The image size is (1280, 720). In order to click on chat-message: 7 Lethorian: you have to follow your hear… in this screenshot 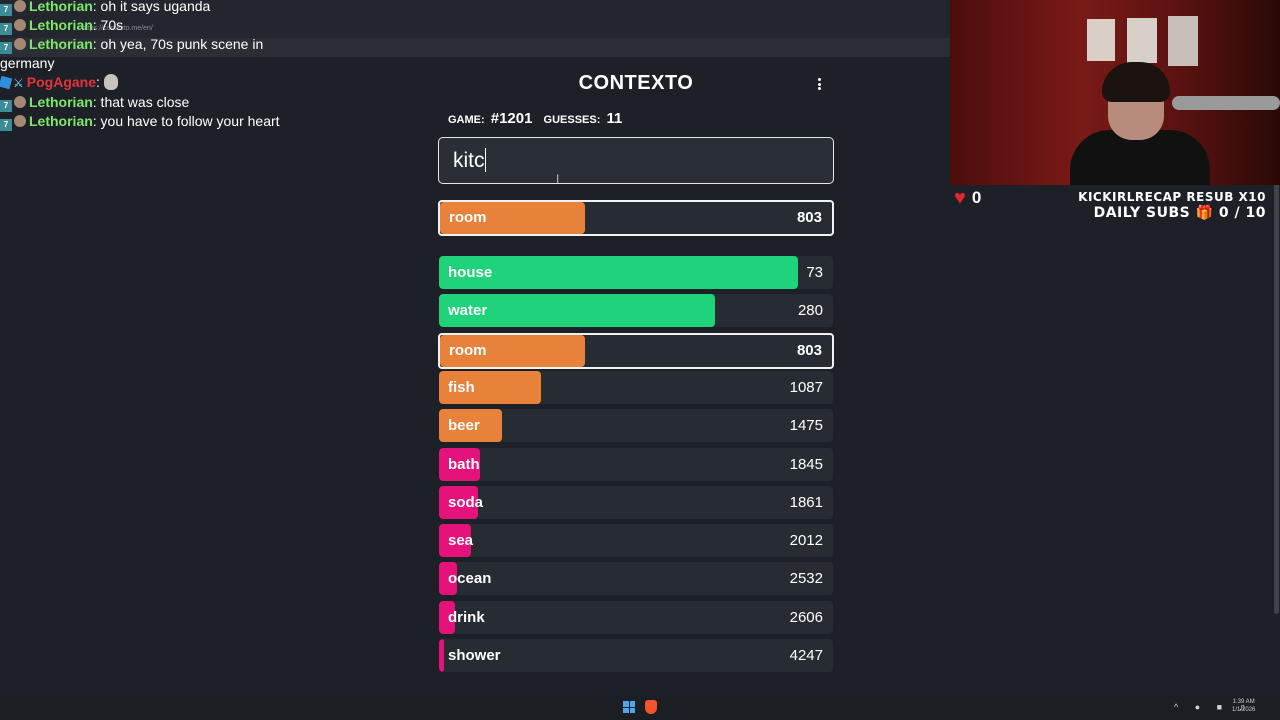, I will do `click(140, 121)`.